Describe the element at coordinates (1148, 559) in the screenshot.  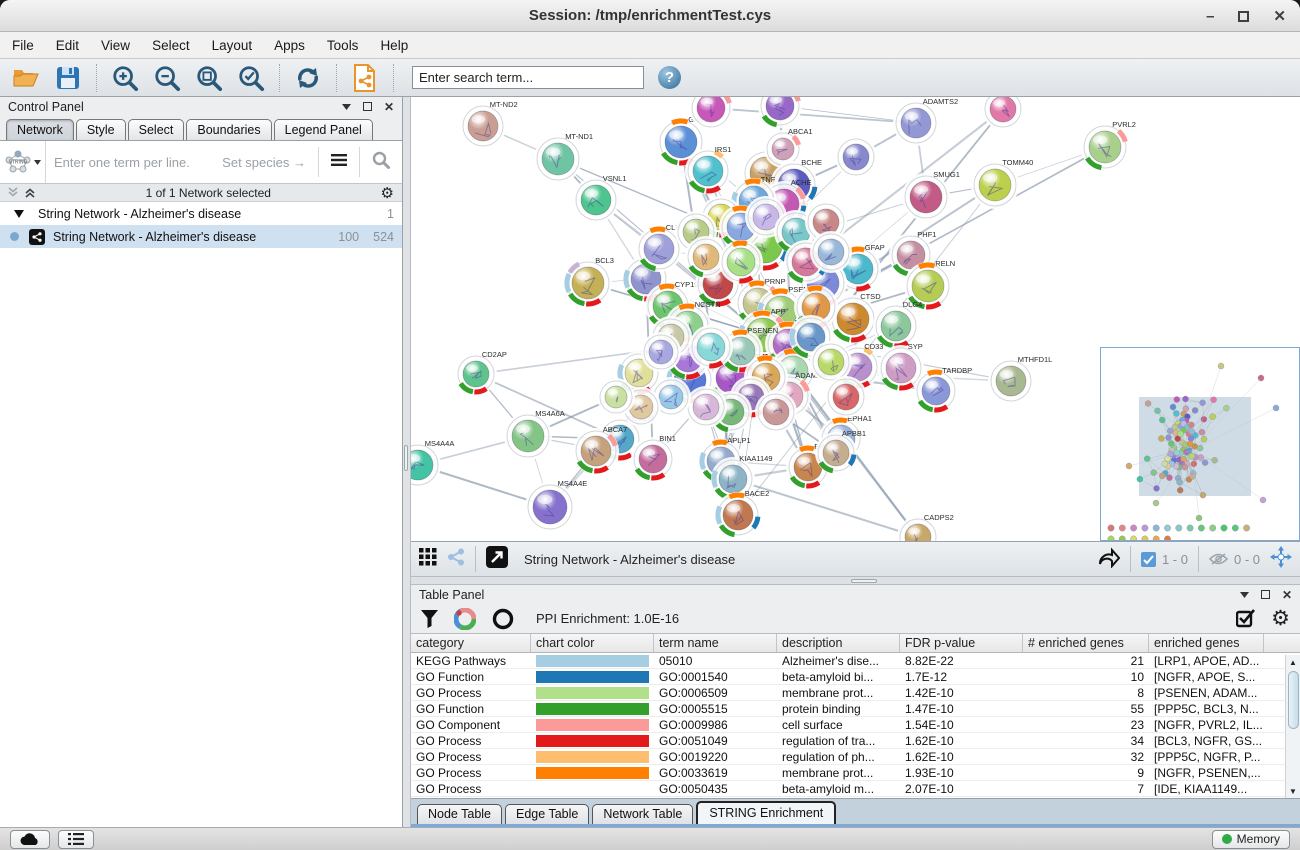
I see `selected-nodes-checkbox-icon` at that location.